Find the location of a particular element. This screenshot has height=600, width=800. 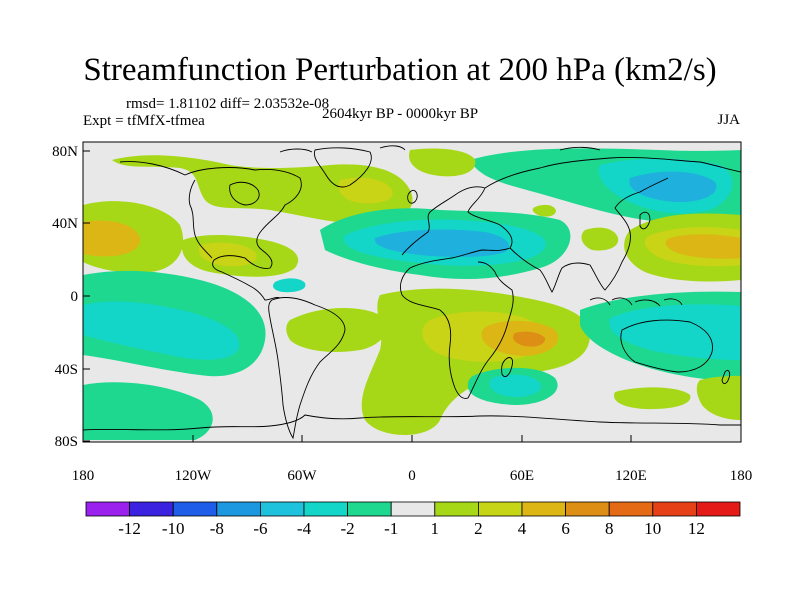

experiment-label: Expt = tfMfX-tfmea is located at coordinates (144, 121).